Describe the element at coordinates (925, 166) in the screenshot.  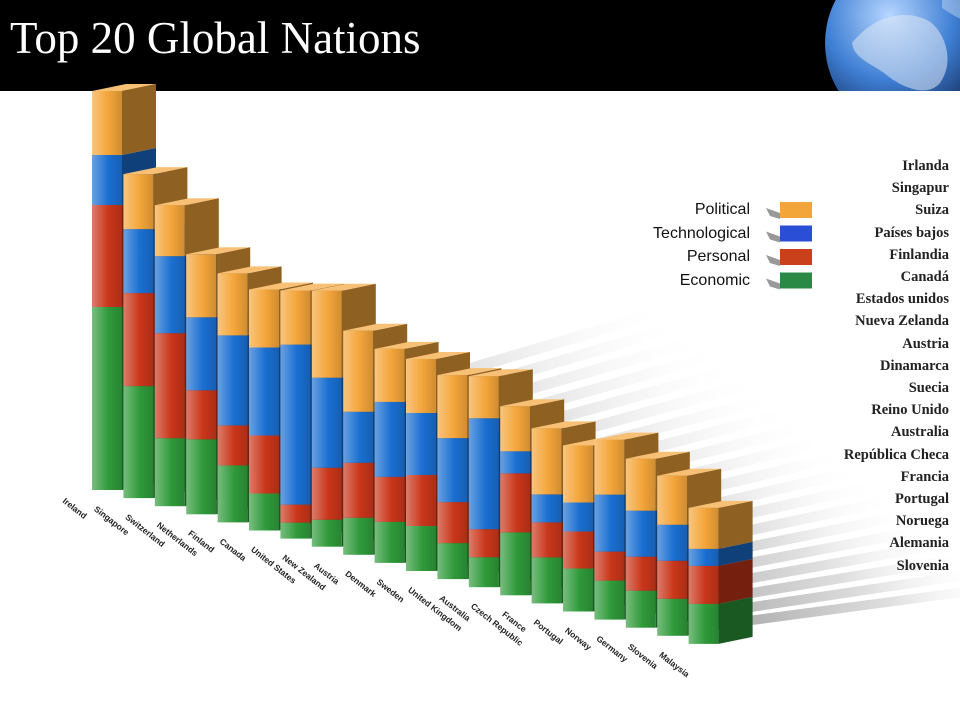
I see `spanish-country-label: Irlanda` at that location.